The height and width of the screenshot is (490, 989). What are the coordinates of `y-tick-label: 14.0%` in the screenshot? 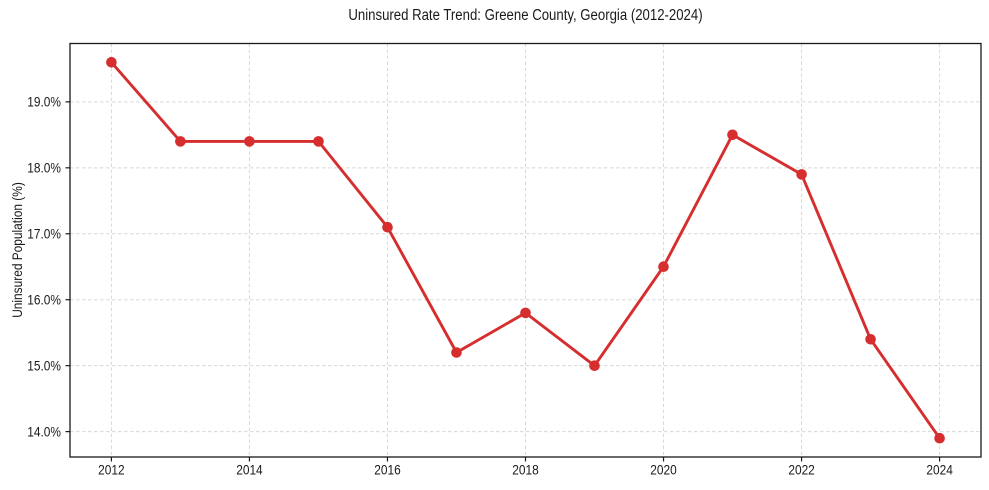 It's located at (44, 431).